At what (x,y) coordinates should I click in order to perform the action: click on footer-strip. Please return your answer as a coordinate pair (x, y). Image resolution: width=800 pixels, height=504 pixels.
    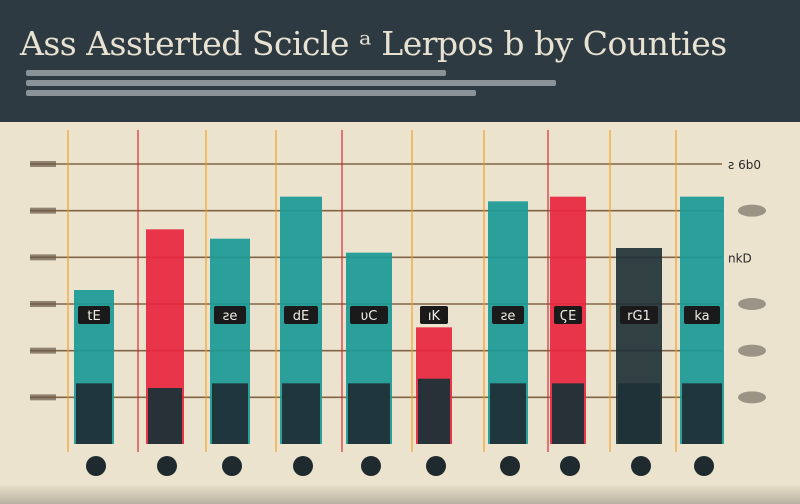
    Looking at the image, I should click on (400, 495).